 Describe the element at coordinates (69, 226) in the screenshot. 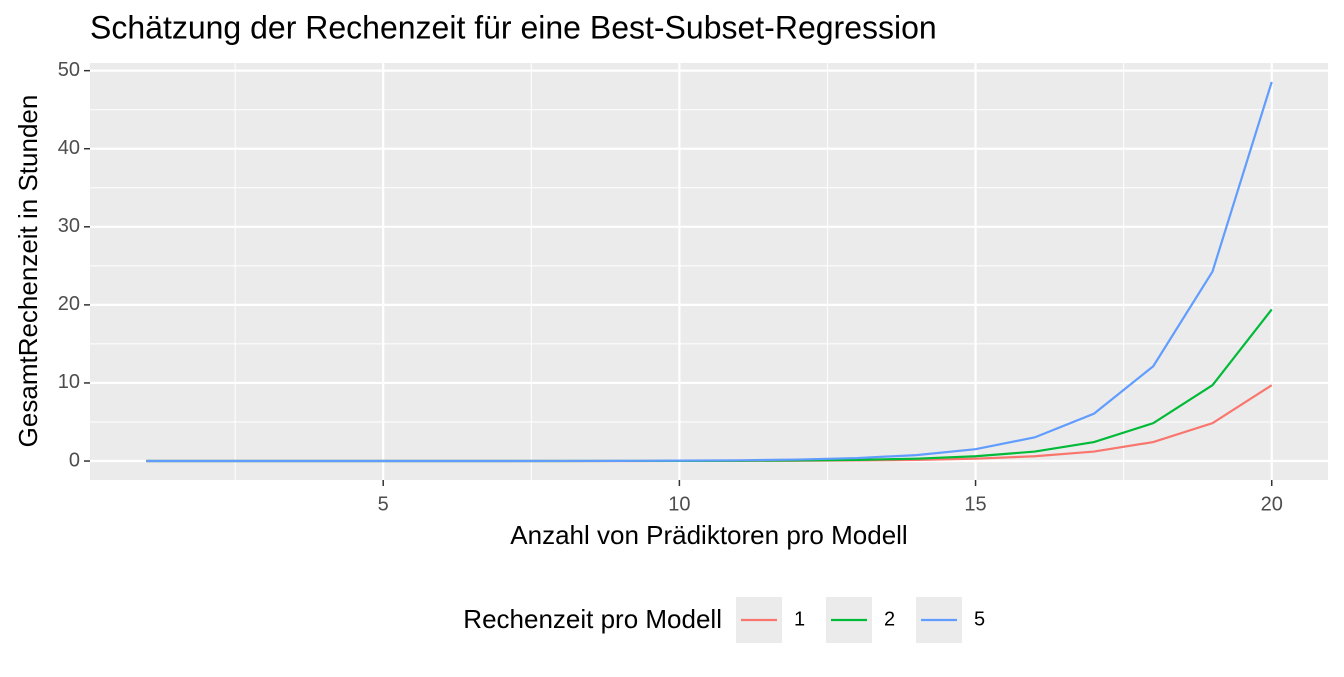

I see `y-tick-label: 30` at that location.